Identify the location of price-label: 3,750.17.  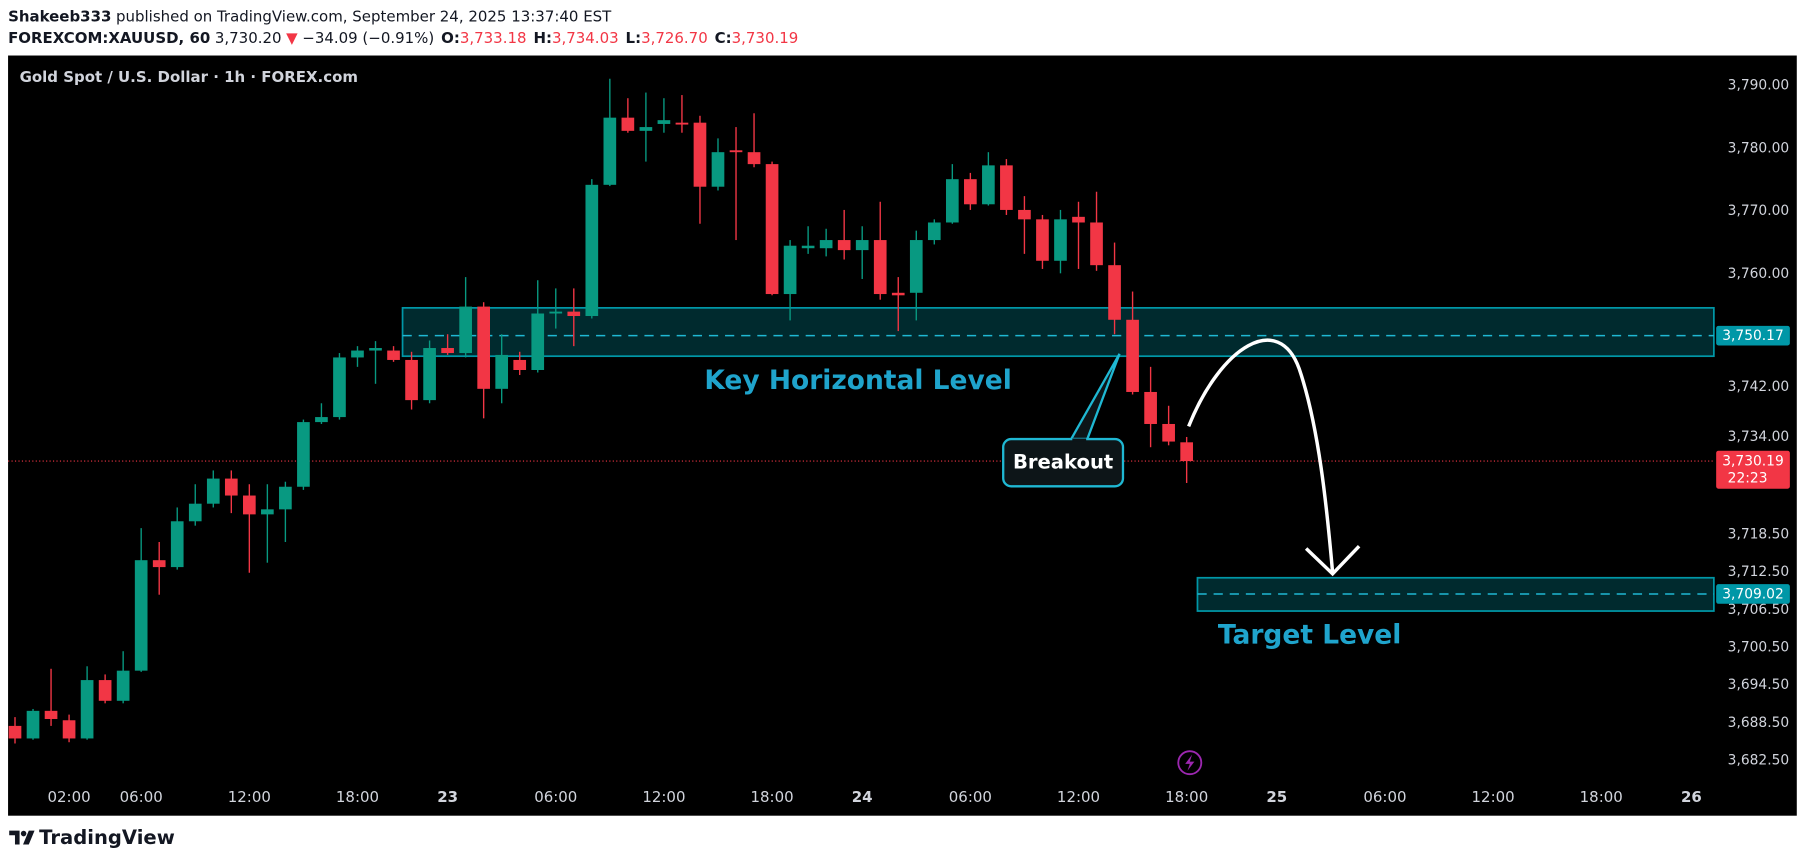
(1753, 336).